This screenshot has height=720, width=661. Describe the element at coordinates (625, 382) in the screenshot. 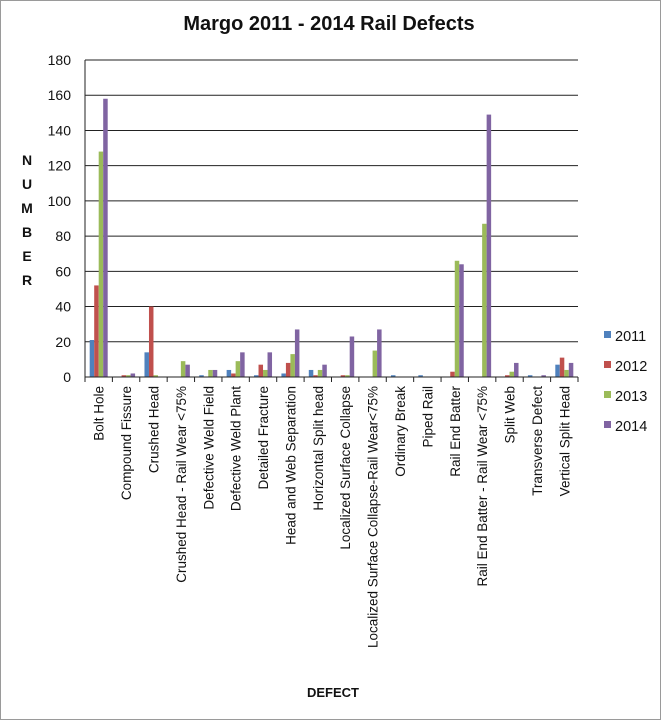

I see `legend: 2011 2012 2013 2014` at that location.